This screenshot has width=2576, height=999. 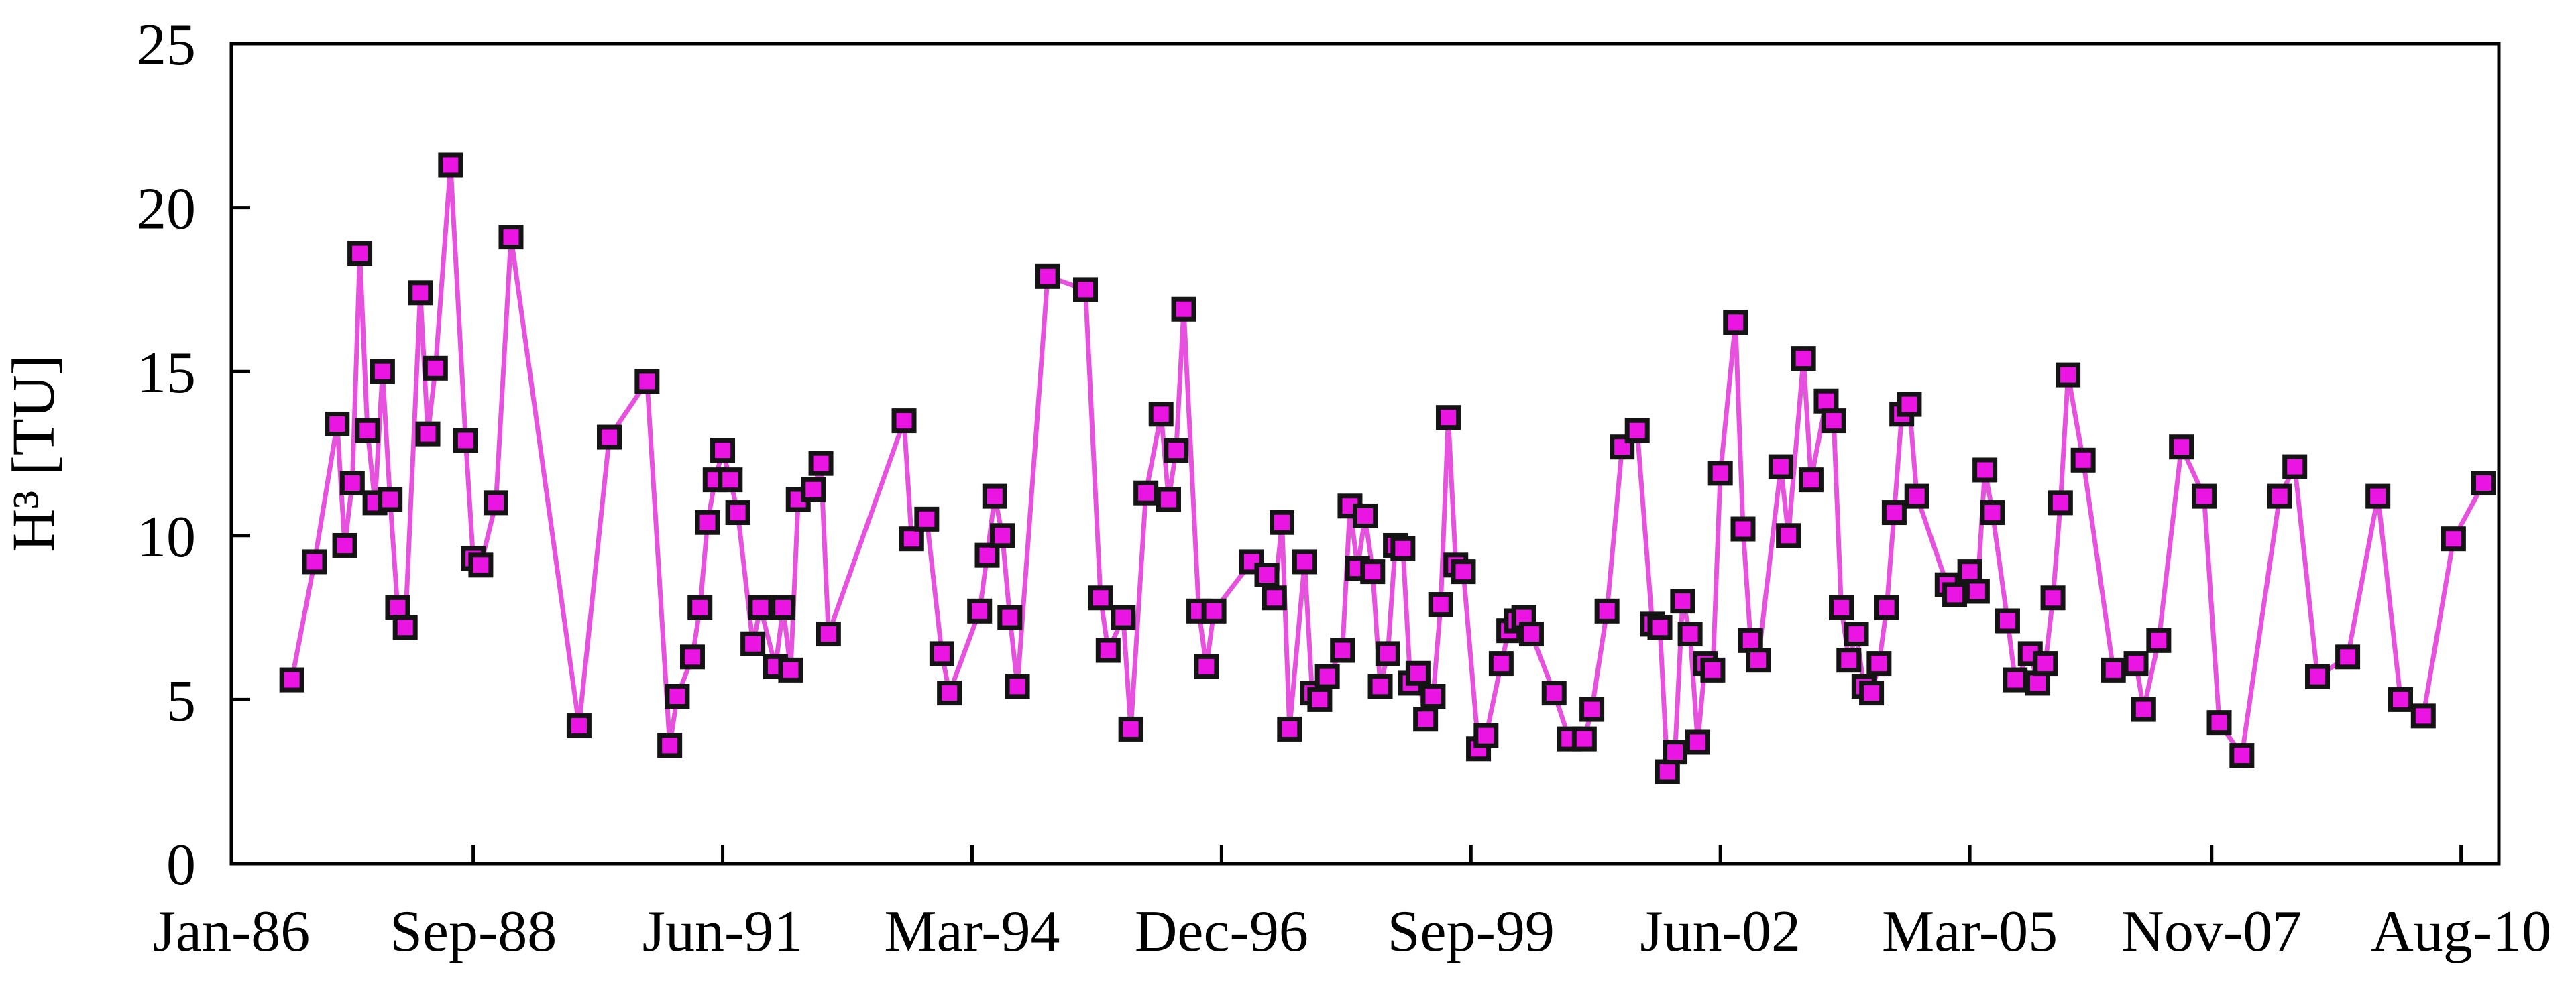 What do you see at coordinates (1471, 931) in the screenshot?
I see `x-tick-label: Sep-99` at bounding box center [1471, 931].